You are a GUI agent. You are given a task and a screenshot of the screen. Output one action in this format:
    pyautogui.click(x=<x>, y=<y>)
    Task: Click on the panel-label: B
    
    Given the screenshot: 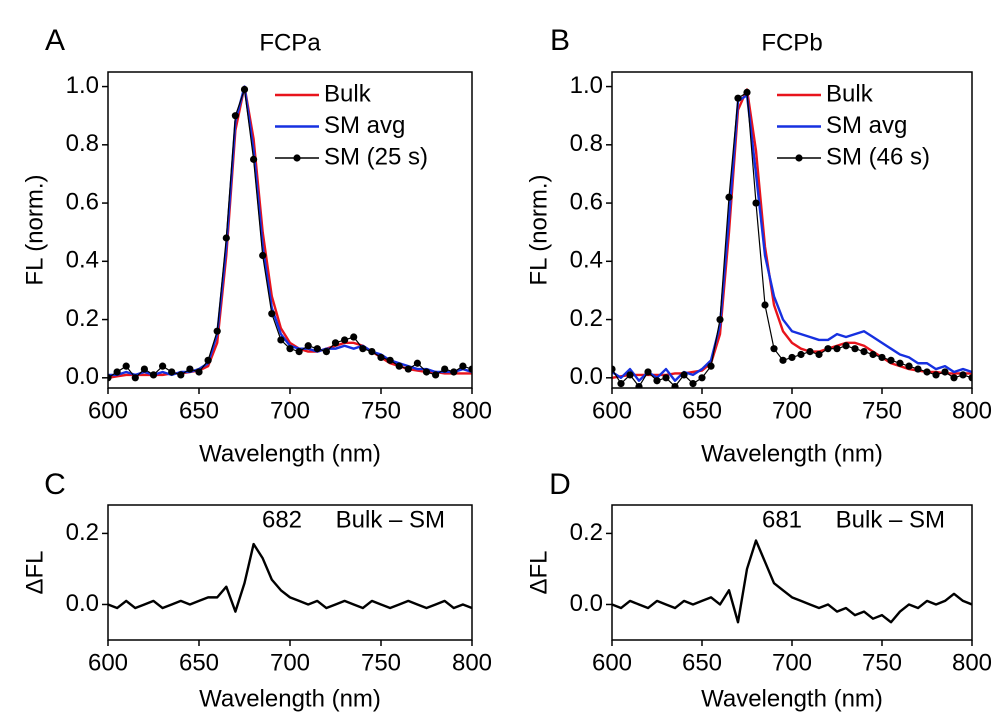 What is the action you would take?
    pyautogui.click(x=560, y=40)
    